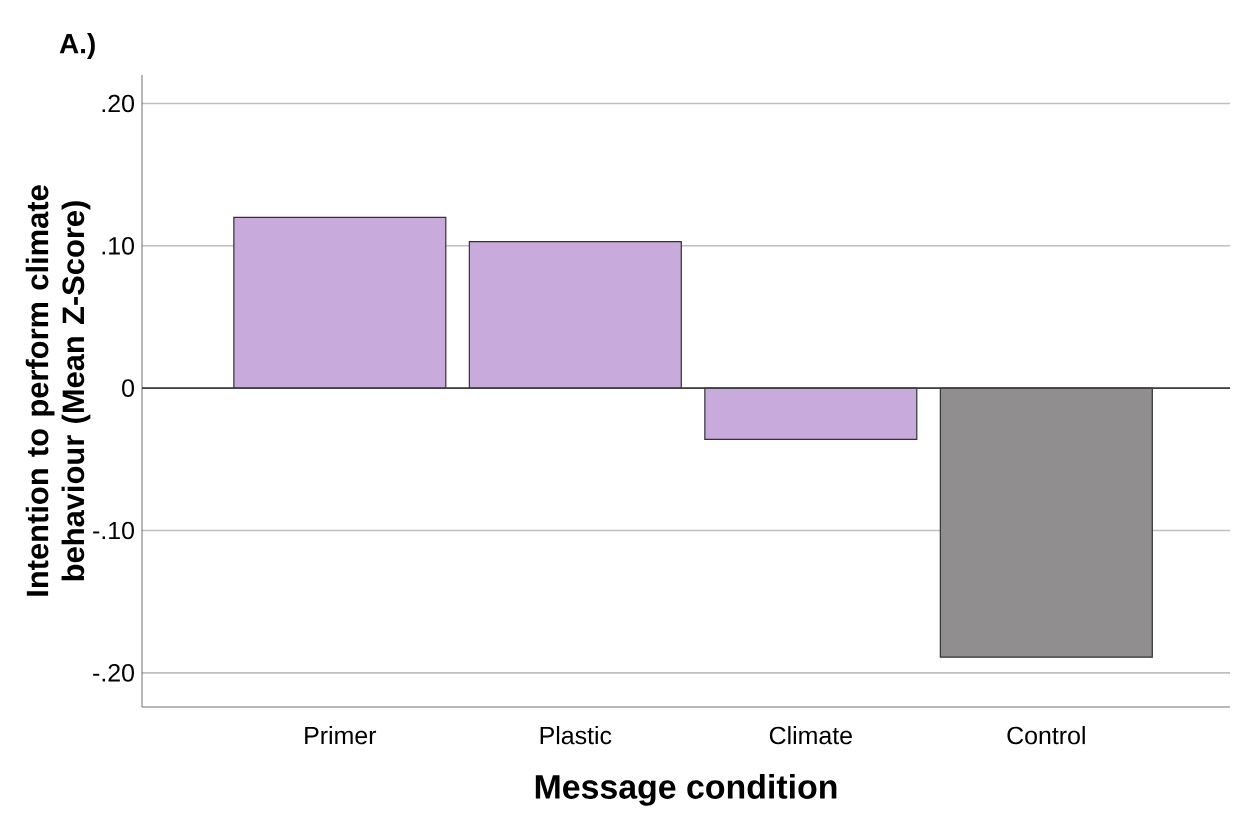 The height and width of the screenshot is (828, 1235). I want to click on x-tick-label: Primer, so click(341, 735).